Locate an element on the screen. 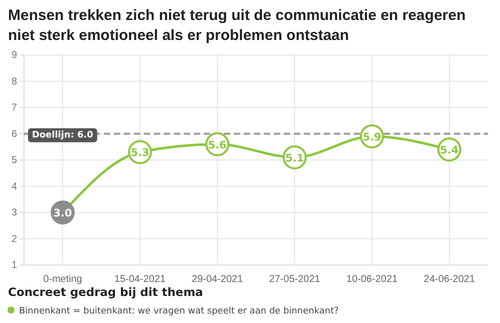  y-tick-label: 3 is located at coordinates (14, 213).